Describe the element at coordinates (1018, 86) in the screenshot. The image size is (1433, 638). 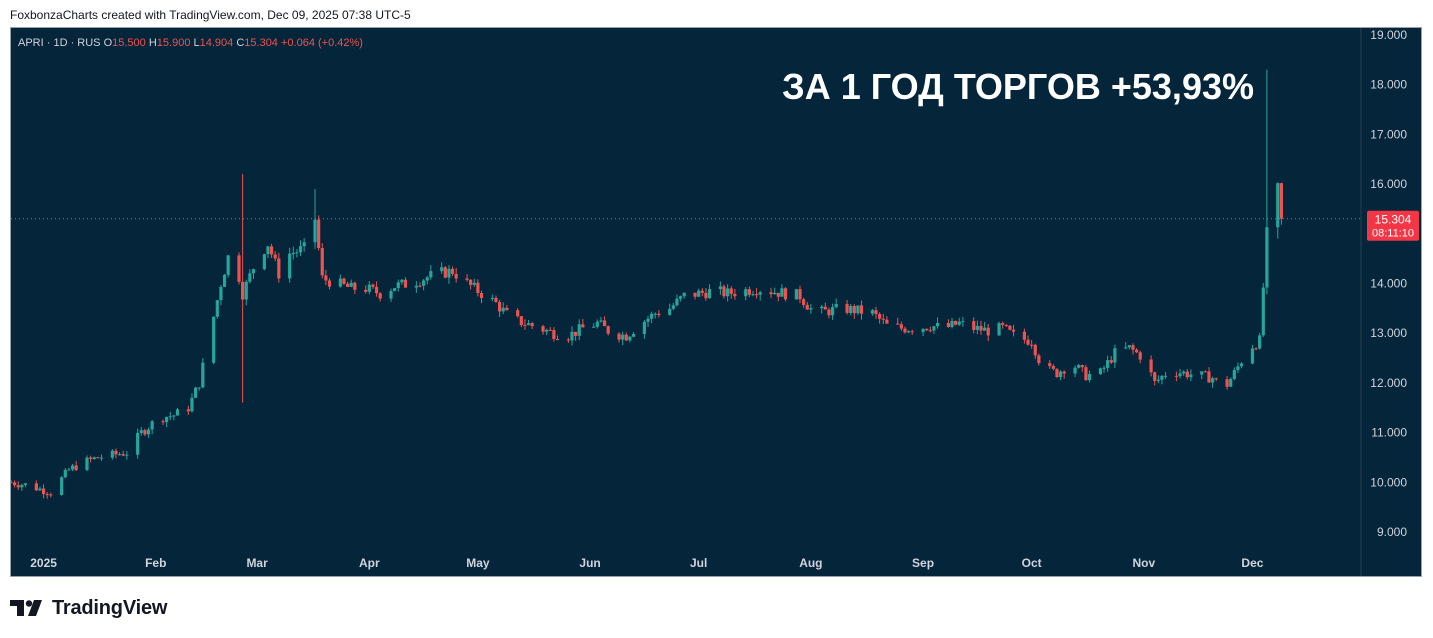
I see `annotation-text: ЗА 1 ГОД ТОРГОВ +53,93%` at that location.